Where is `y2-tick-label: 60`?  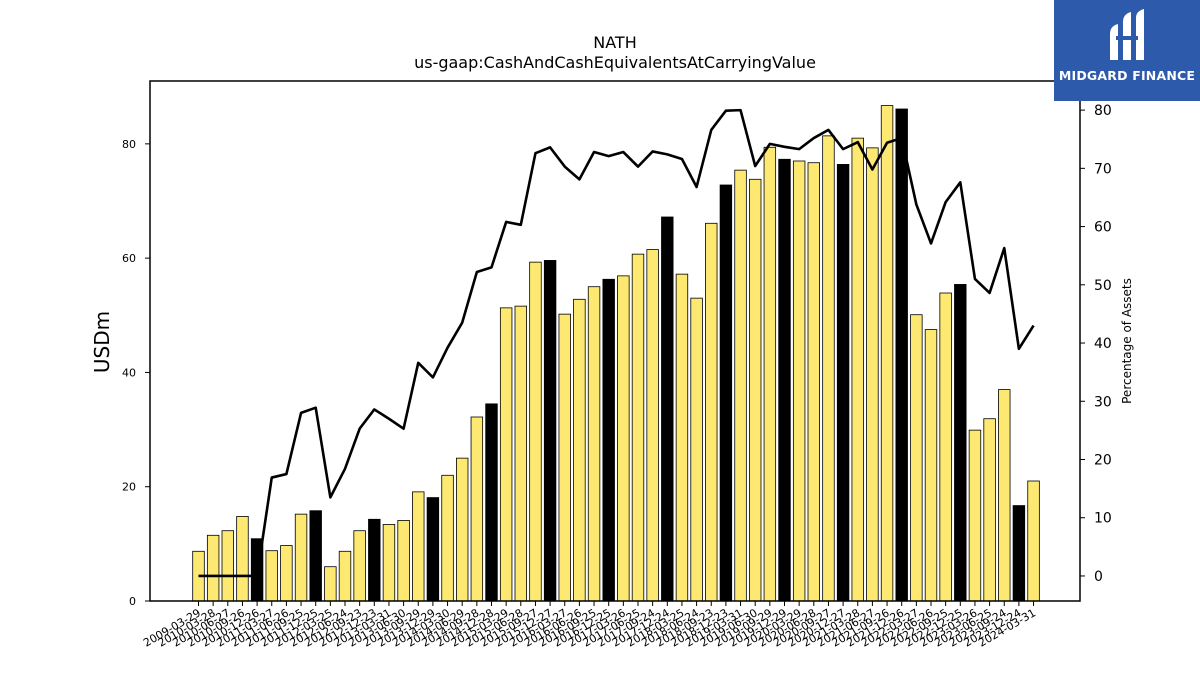
y2-tick-label: 60 is located at coordinates (1103, 228).